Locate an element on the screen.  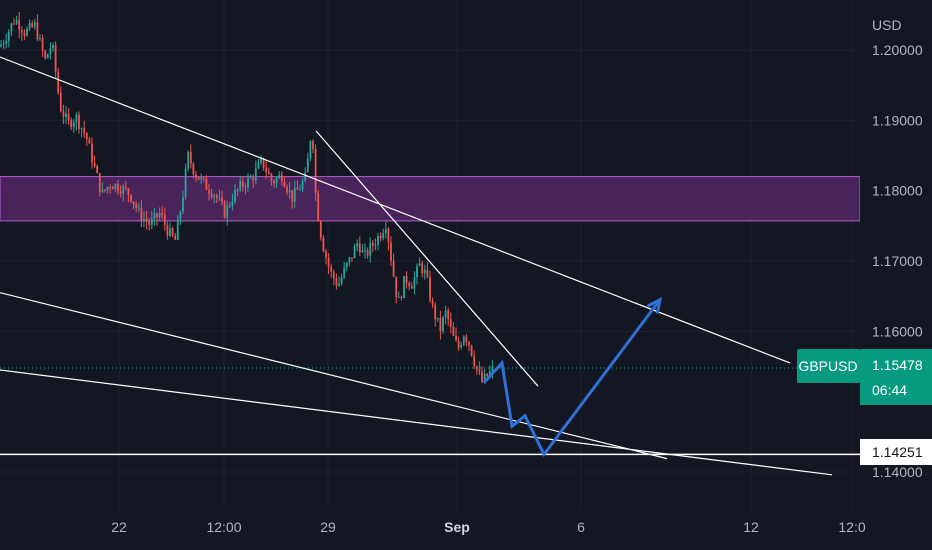
y-tick-label: 1.16000 is located at coordinates (897, 331).